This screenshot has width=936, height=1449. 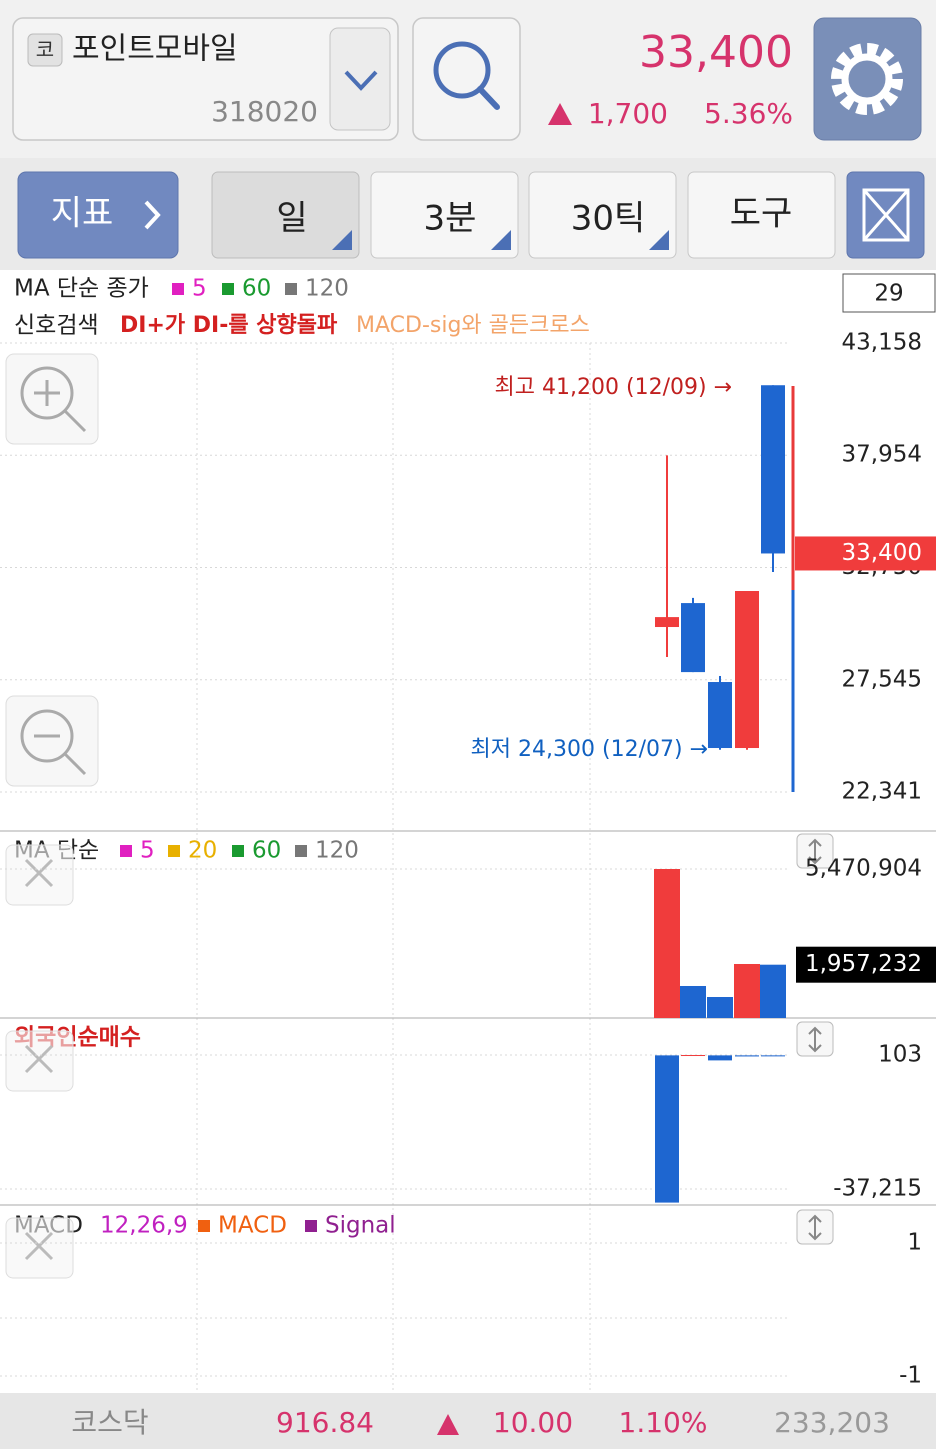 I want to click on search-icon-handle, so click(x=488, y=98).